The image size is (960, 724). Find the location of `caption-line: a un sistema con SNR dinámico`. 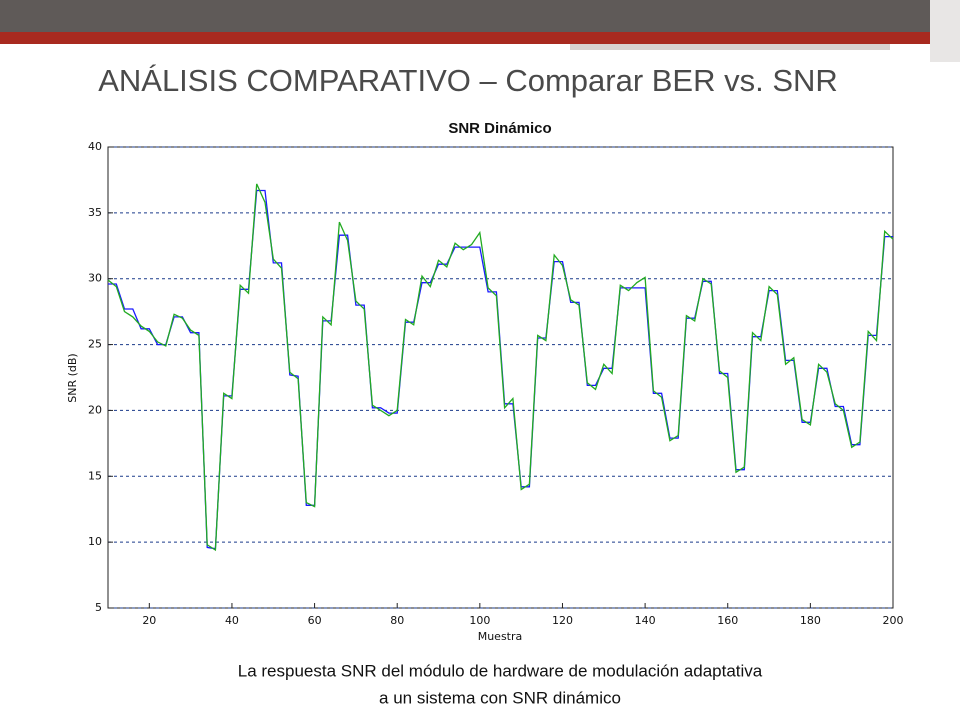

caption-line: a un sistema con SNR dinámico is located at coordinates (500, 697).